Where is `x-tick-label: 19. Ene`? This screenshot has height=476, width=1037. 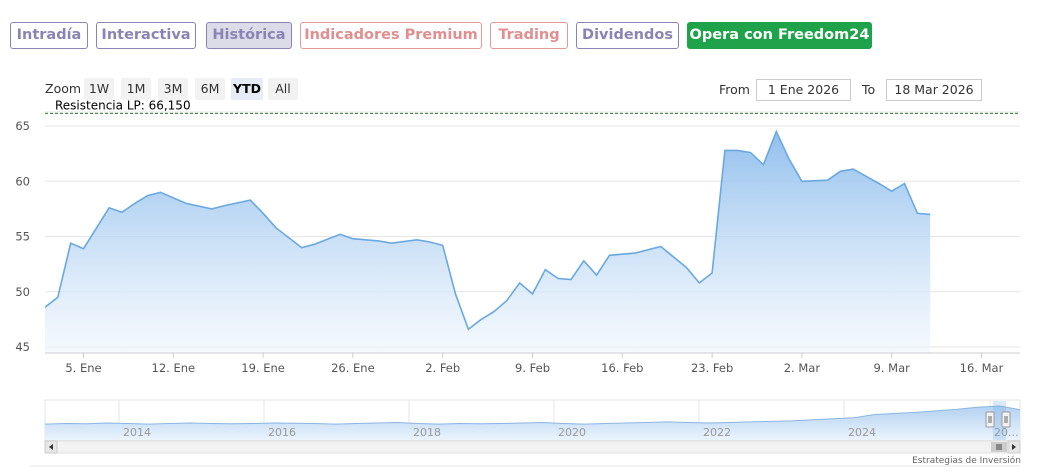 x-tick-label: 19. Ene is located at coordinates (263, 368).